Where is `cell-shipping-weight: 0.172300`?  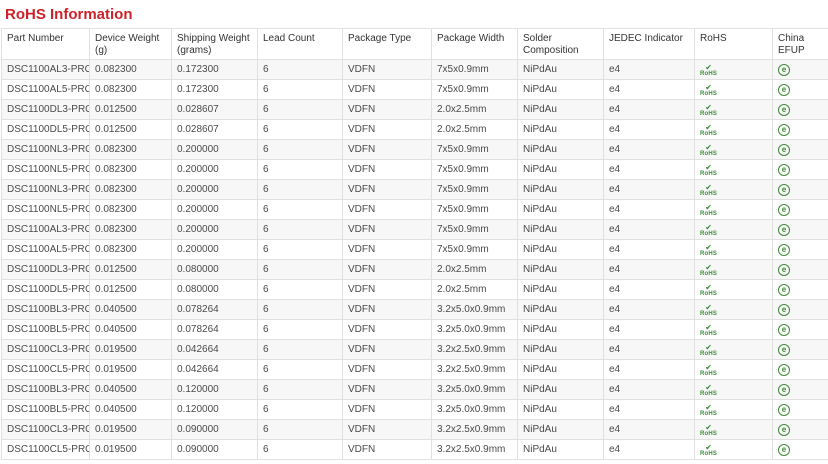 cell-shipping-weight: 0.172300 is located at coordinates (214, 89).